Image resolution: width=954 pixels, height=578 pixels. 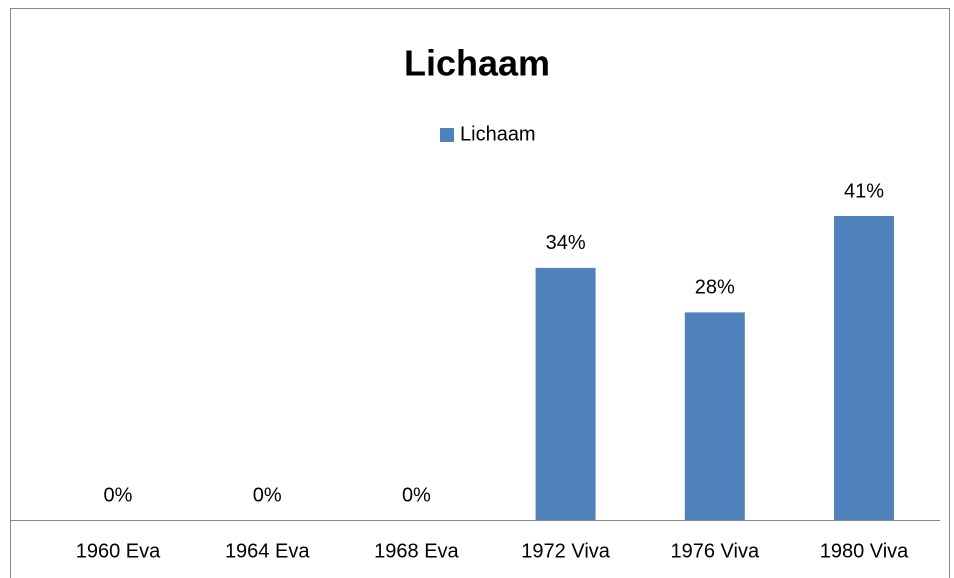 I want to click on legend-swatch, so click(x=447, y=135).